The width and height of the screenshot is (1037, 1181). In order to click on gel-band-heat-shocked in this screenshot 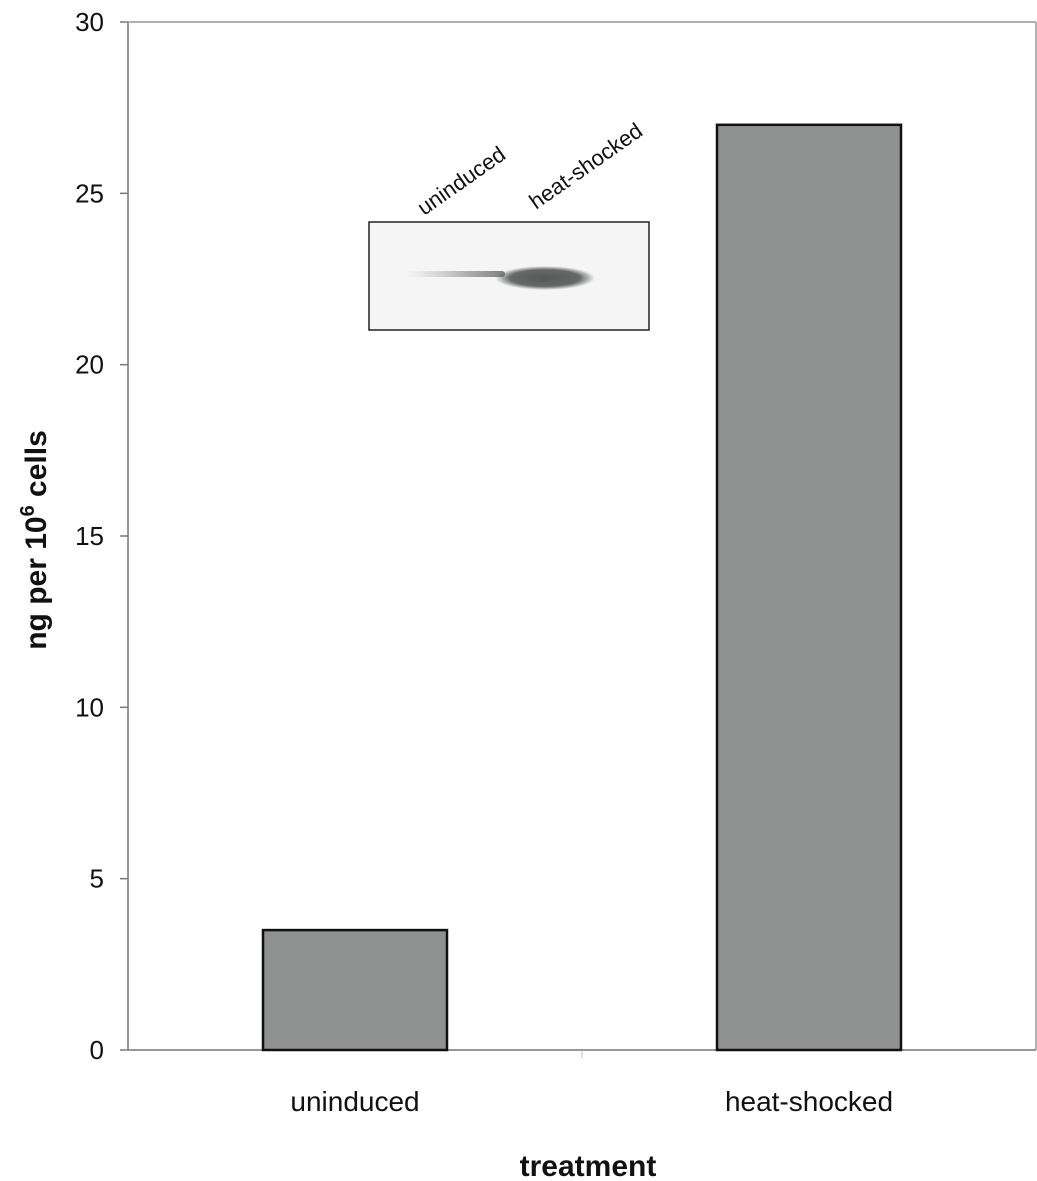, I will do `click(545, 278)`.